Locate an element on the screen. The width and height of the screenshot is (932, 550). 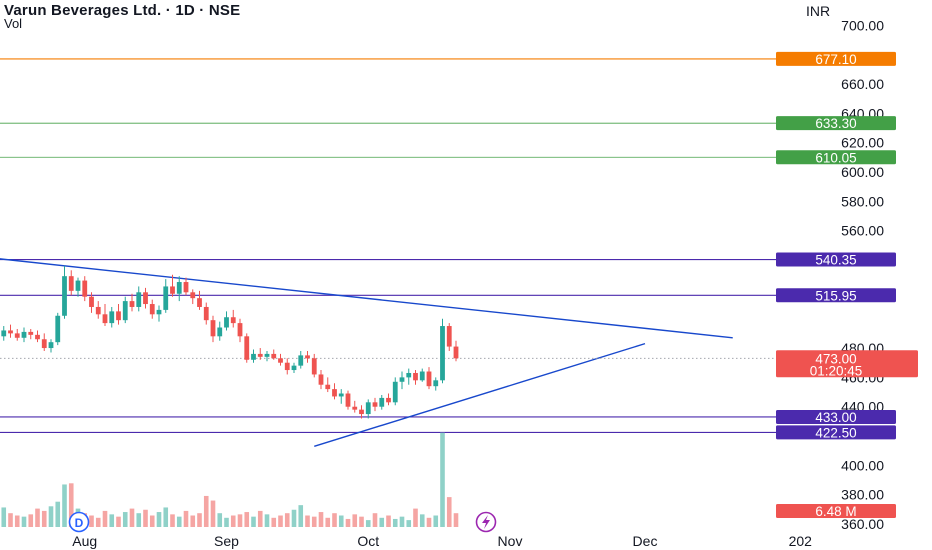
event-markers: D is located at coordinates (282, 522).